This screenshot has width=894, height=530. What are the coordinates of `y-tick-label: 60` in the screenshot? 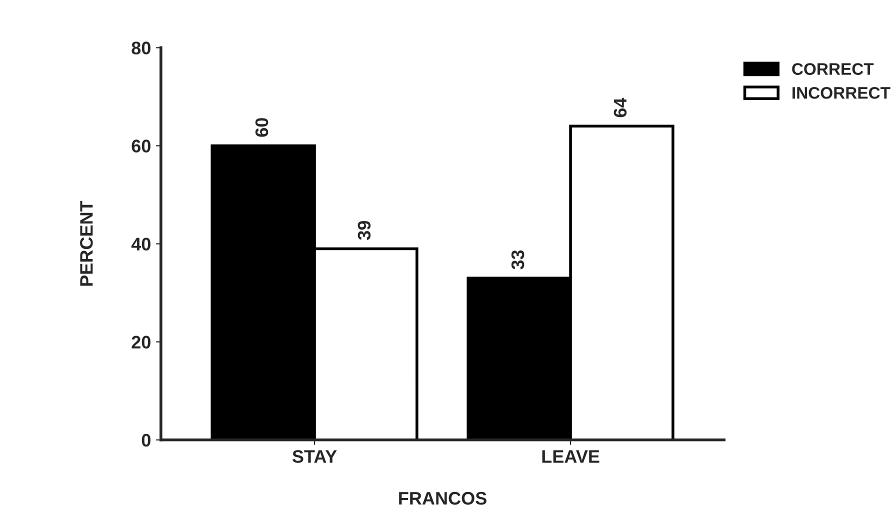 It's located at (141, 146).